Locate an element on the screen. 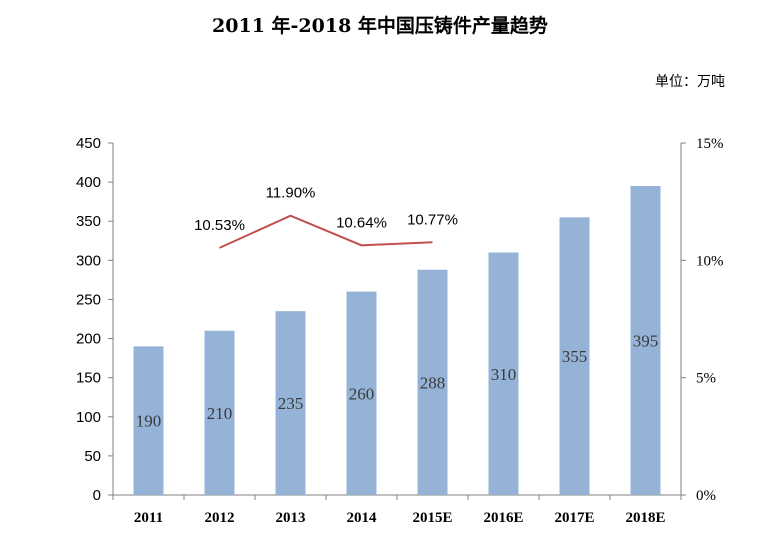 This screenshot has height=539, width=760. bar-value-label: 190 is located at coordinates (149, 421).